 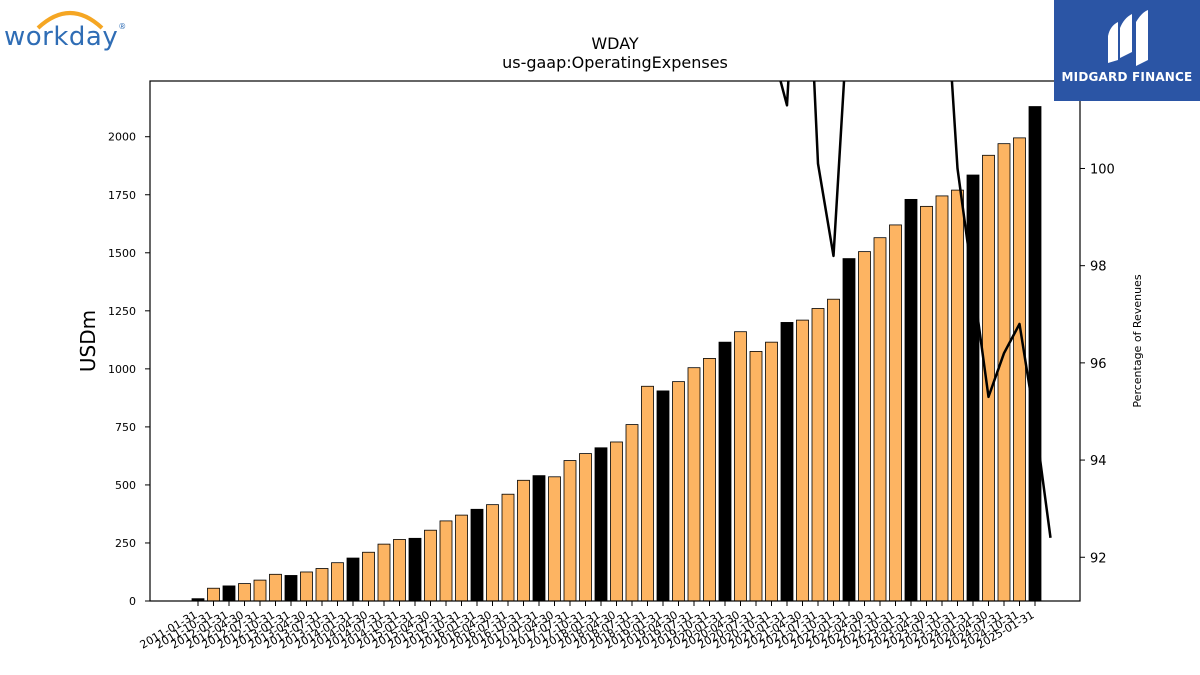 What do you see at coordinates (132, 601) in the screenshot?
I see `y-tick-label: 0` at bounding box center [132, 601].